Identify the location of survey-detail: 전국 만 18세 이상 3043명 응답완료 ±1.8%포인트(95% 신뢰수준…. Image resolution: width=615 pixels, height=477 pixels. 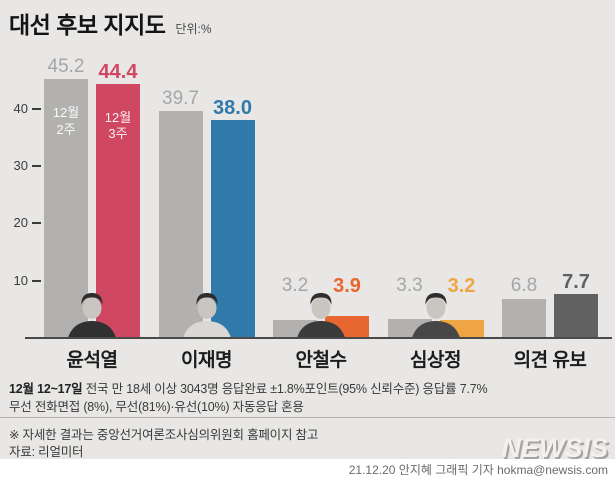
(285, 389).